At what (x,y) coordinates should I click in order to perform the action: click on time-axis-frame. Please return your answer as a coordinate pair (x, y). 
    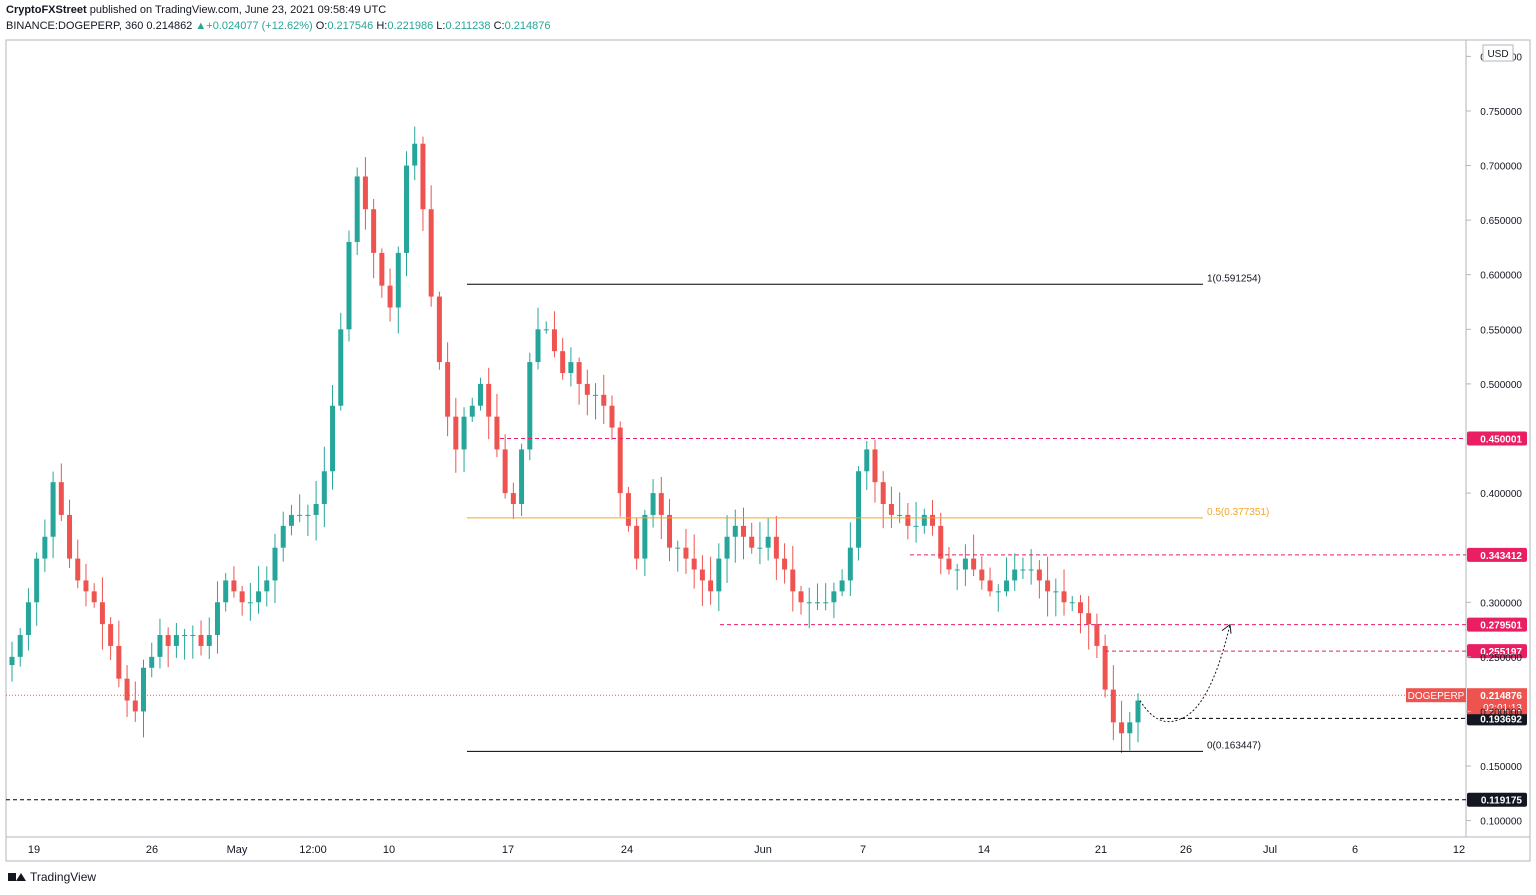
    Looking at the image, I should click on (768, 849).